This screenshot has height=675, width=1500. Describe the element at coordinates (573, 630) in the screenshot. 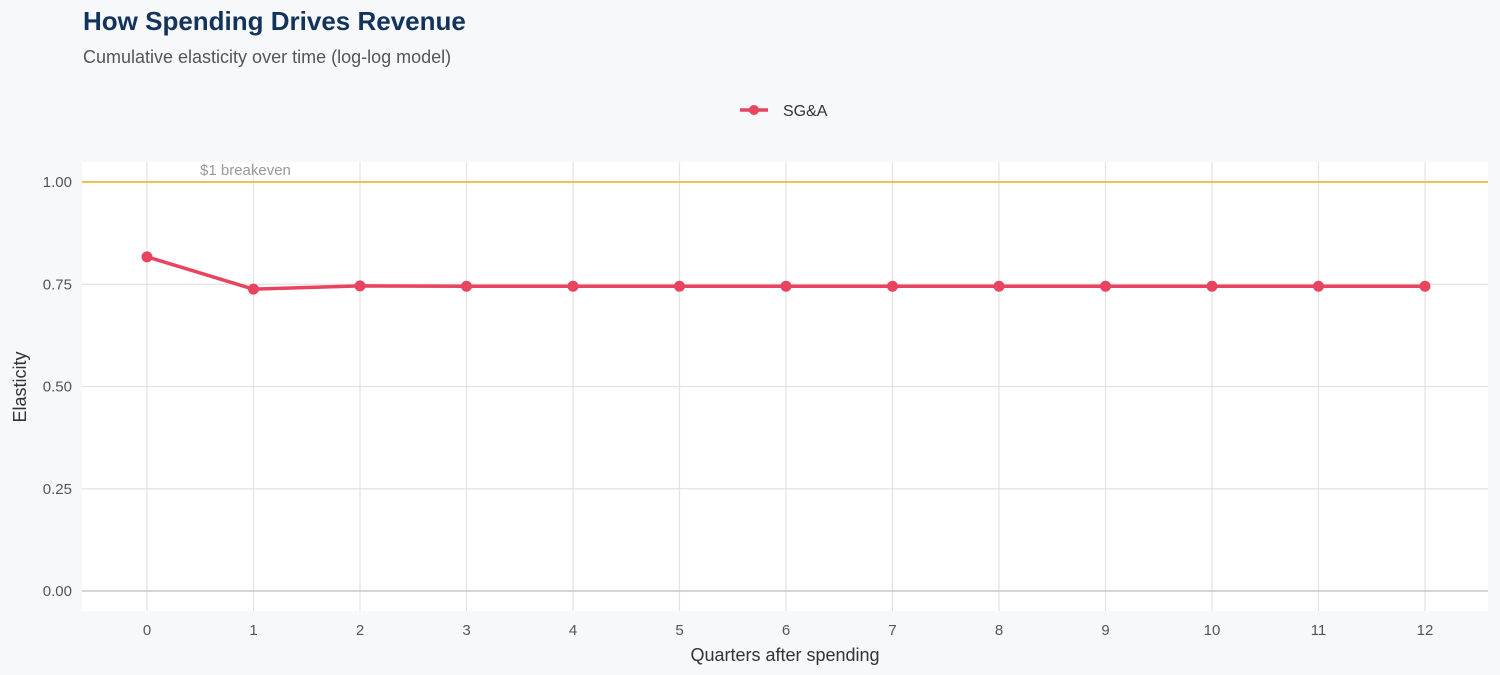

I see `x-tick-label: 4` at that location.